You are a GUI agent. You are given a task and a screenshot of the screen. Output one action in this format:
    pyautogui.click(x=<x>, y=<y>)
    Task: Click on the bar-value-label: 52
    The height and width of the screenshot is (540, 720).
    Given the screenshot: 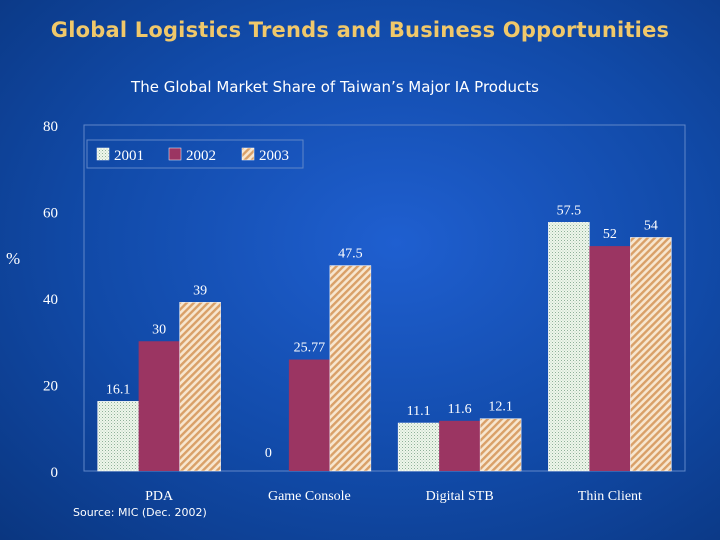 What is the action you would take?
    pyautogui.click(x=610, y=234)
    